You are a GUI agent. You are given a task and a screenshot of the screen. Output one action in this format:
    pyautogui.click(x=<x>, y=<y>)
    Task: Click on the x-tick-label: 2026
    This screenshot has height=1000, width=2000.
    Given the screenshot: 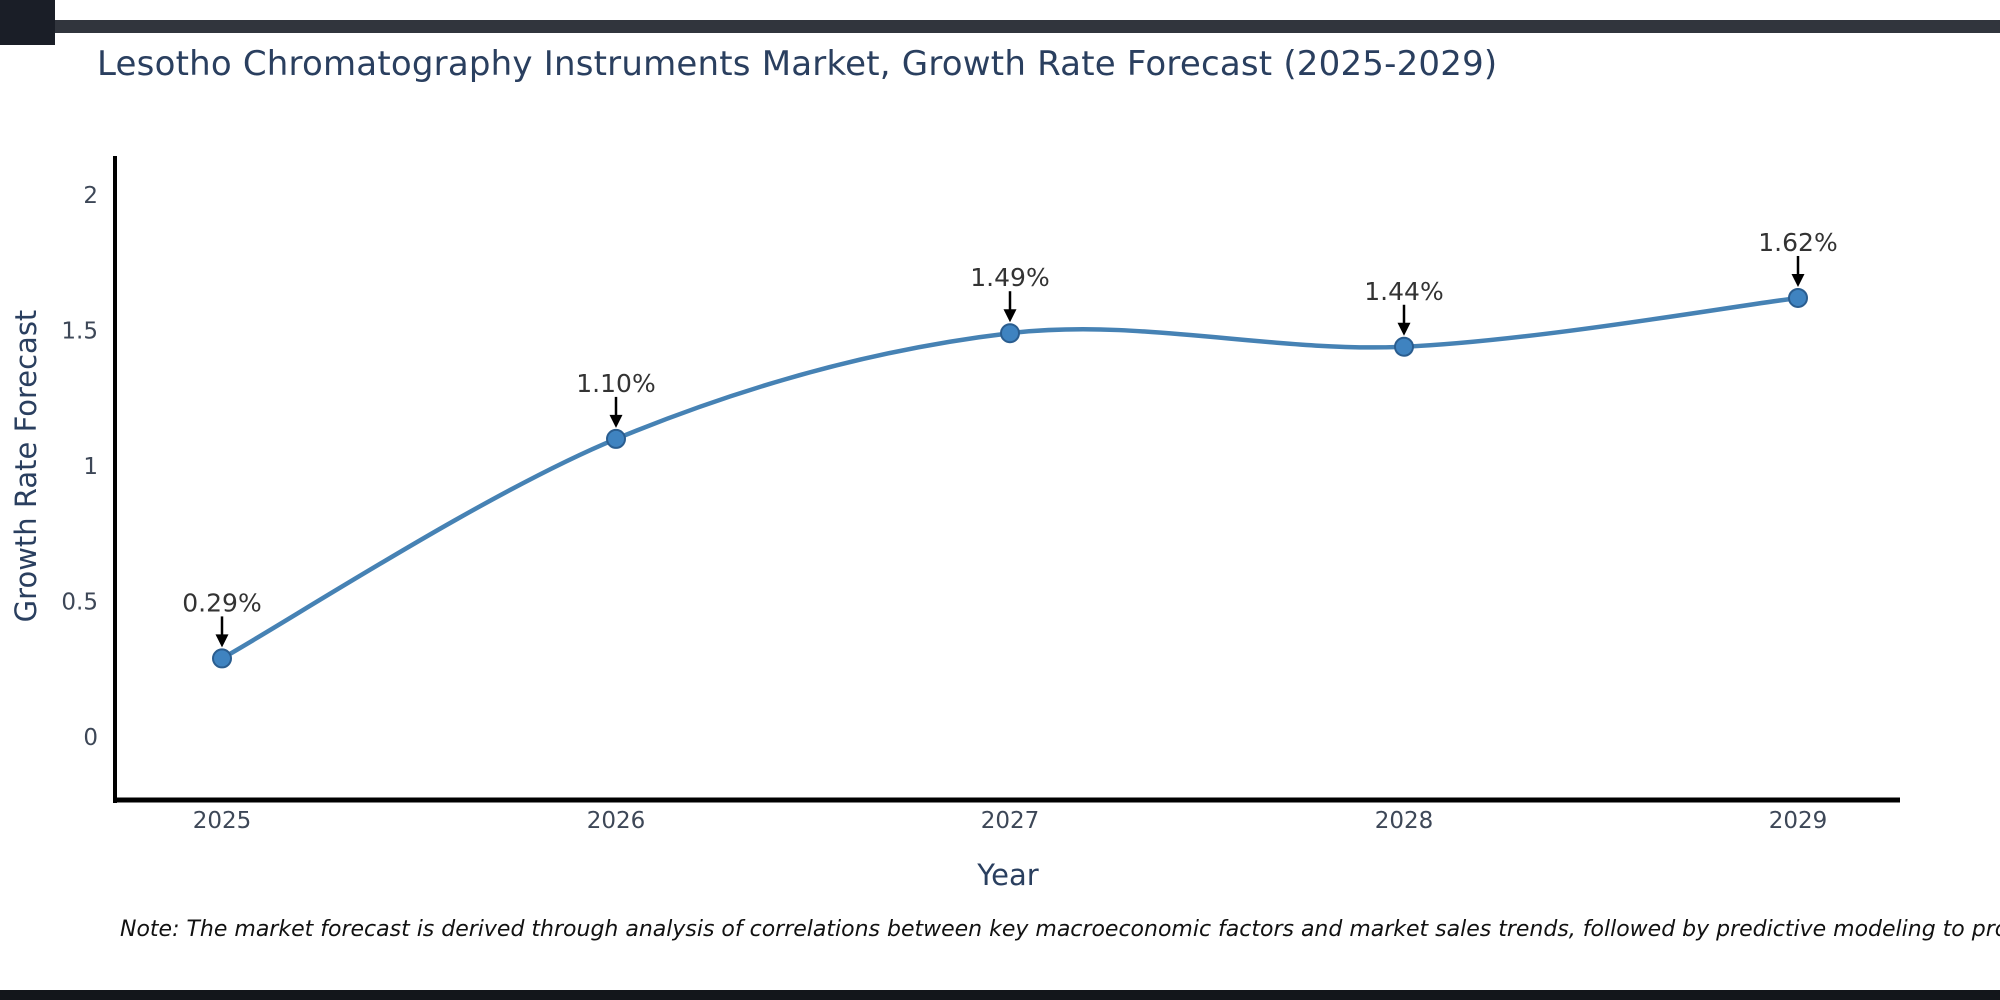 What is the action you would take?
    pyautogui.click(x=616, y=821)
    